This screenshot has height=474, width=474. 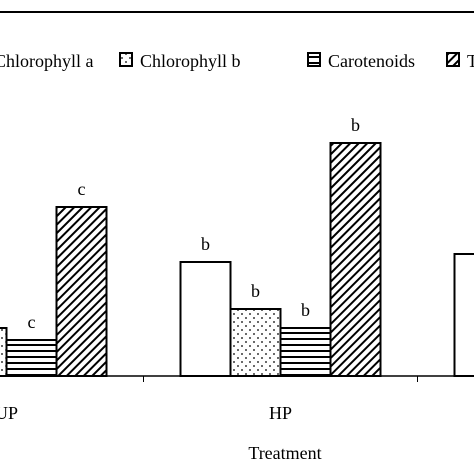 I want to click on x-tick-label: UP, so click(x=9, y=413).